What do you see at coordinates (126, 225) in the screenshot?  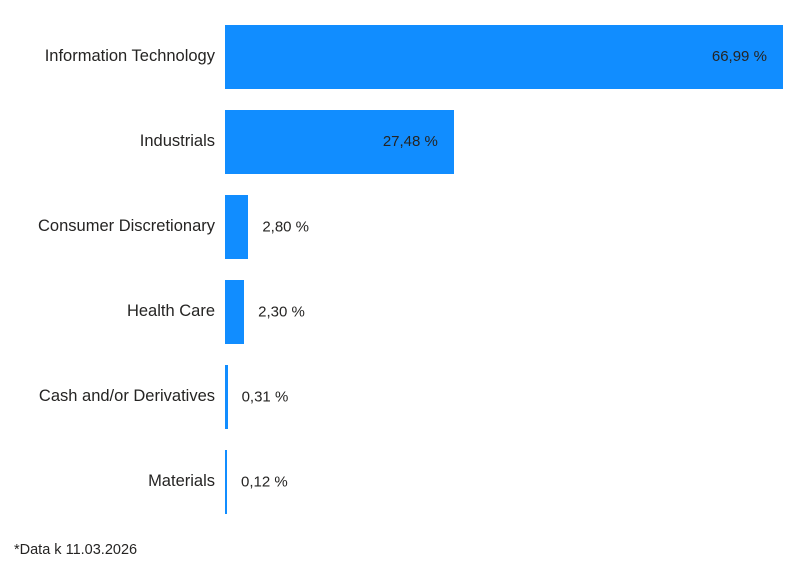 I see `category-label: Consumer Discretionary` at bounding box center [126, 225].